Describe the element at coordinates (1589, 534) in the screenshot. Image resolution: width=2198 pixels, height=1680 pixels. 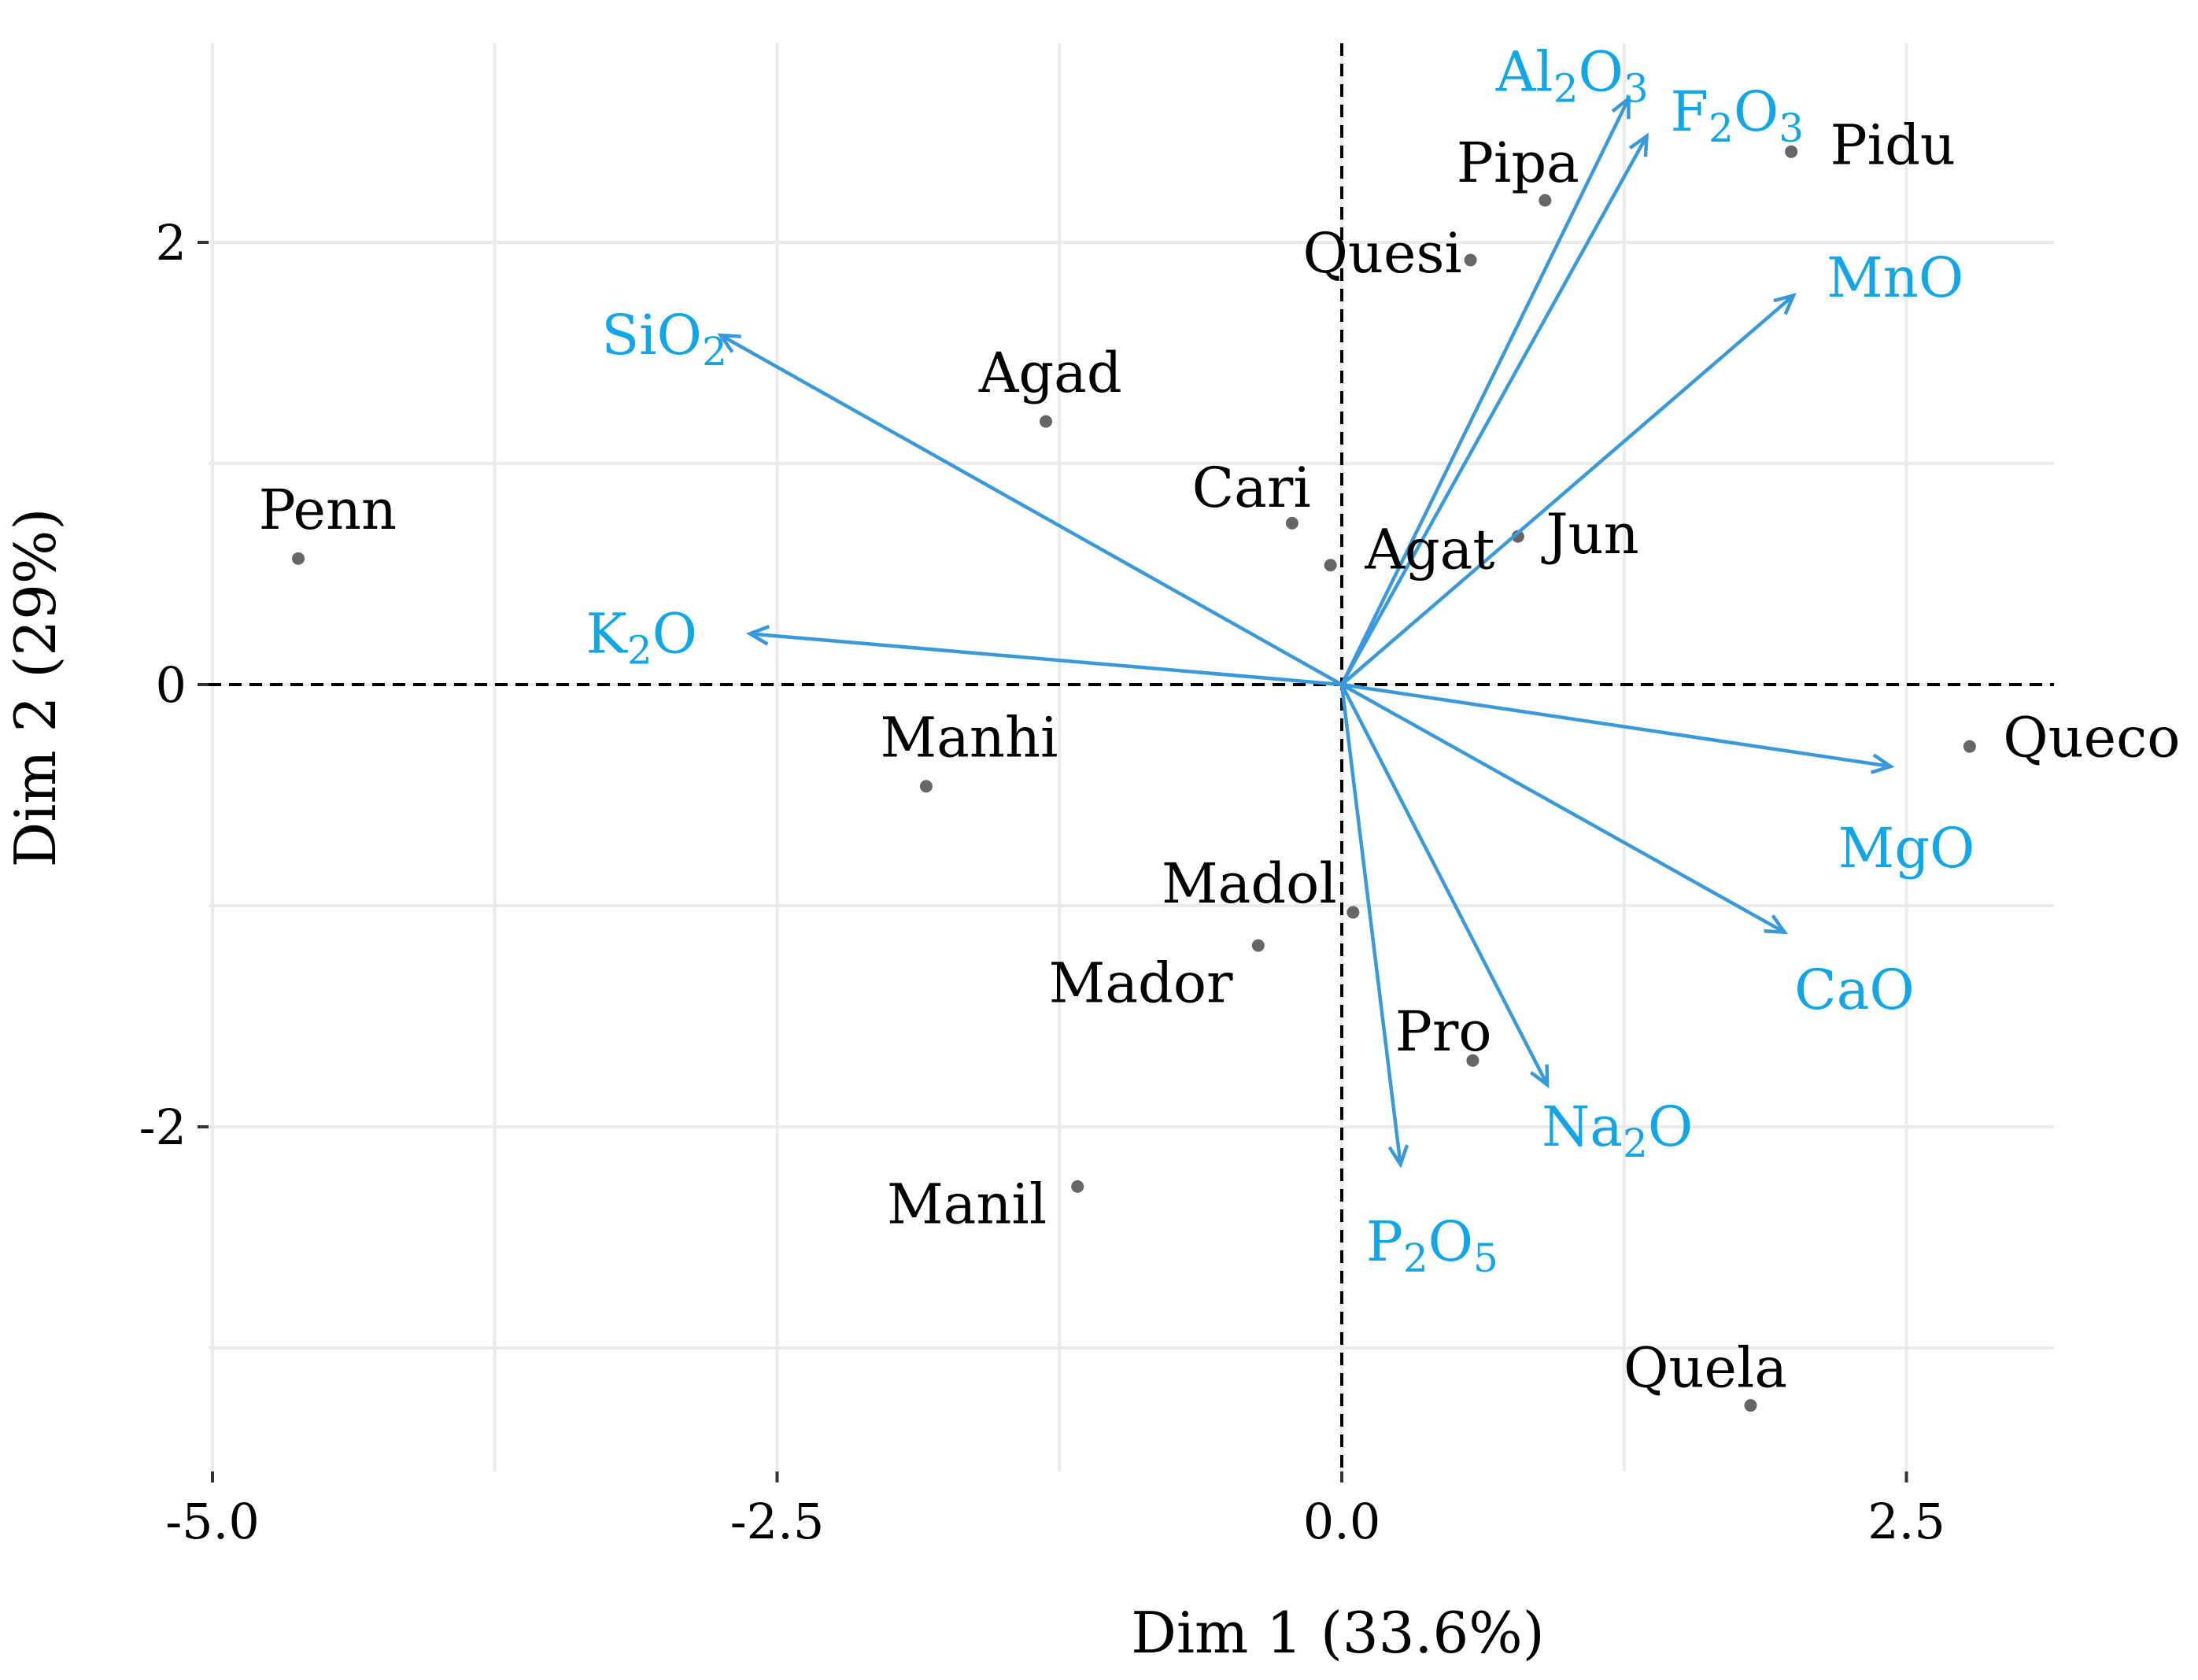
I see `observation-label-jun: Jun` at that location.